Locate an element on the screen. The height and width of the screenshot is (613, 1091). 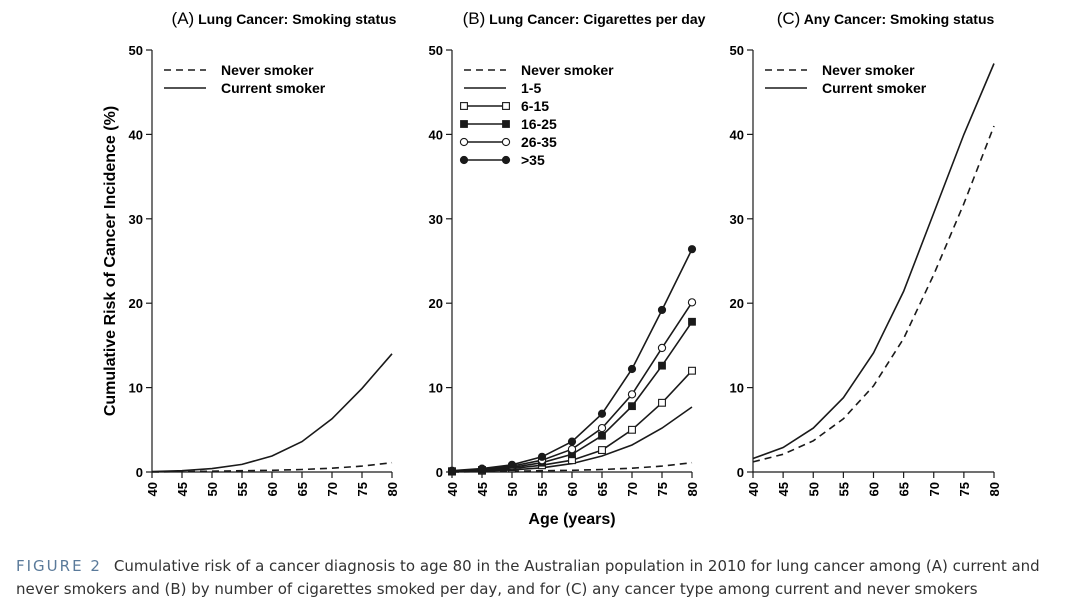
panel-letter-A: (A) is located at coordinates (183, 18).